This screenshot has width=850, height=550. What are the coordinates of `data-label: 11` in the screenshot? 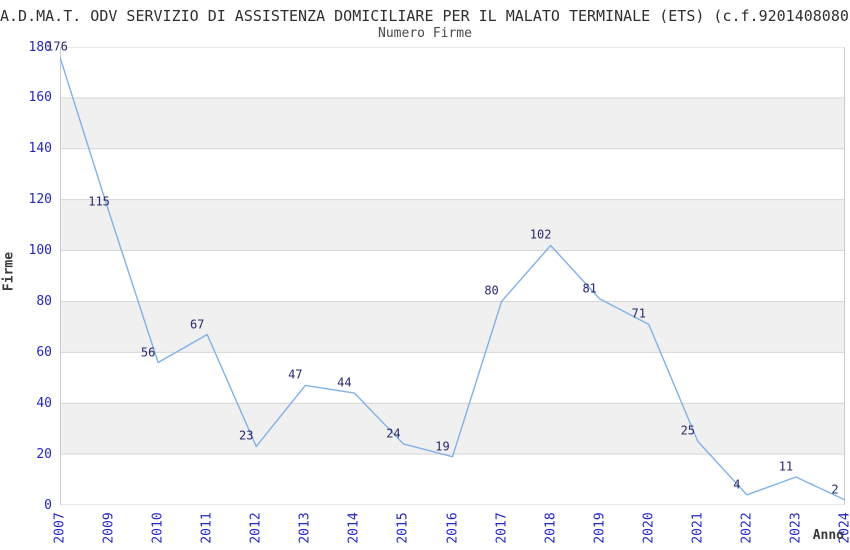 It's located at (786, 466).